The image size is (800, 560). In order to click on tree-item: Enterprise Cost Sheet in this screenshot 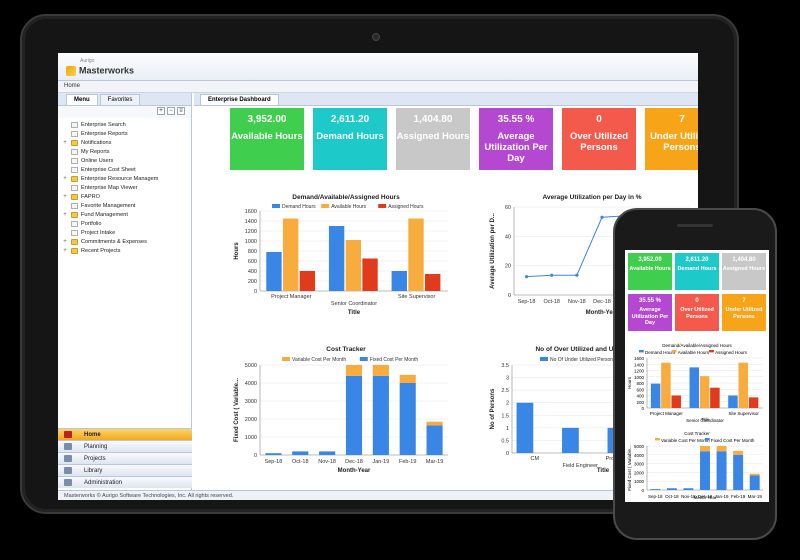, I will do `click(124, 169)`.